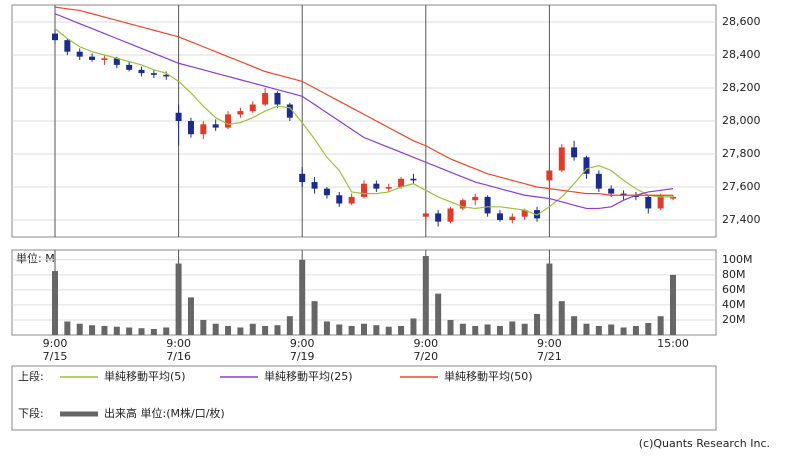 This screenshot has width=800, height=463. Describe the element at coordinates (741, 120) in the screenshot. I see `y-tick-label: 28,000` at that location.